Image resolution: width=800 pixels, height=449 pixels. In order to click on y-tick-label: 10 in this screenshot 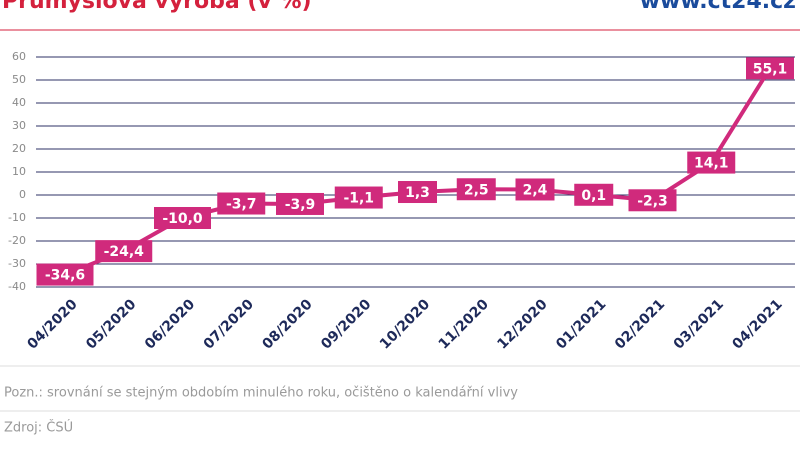, I will do `click(19, 171)`.